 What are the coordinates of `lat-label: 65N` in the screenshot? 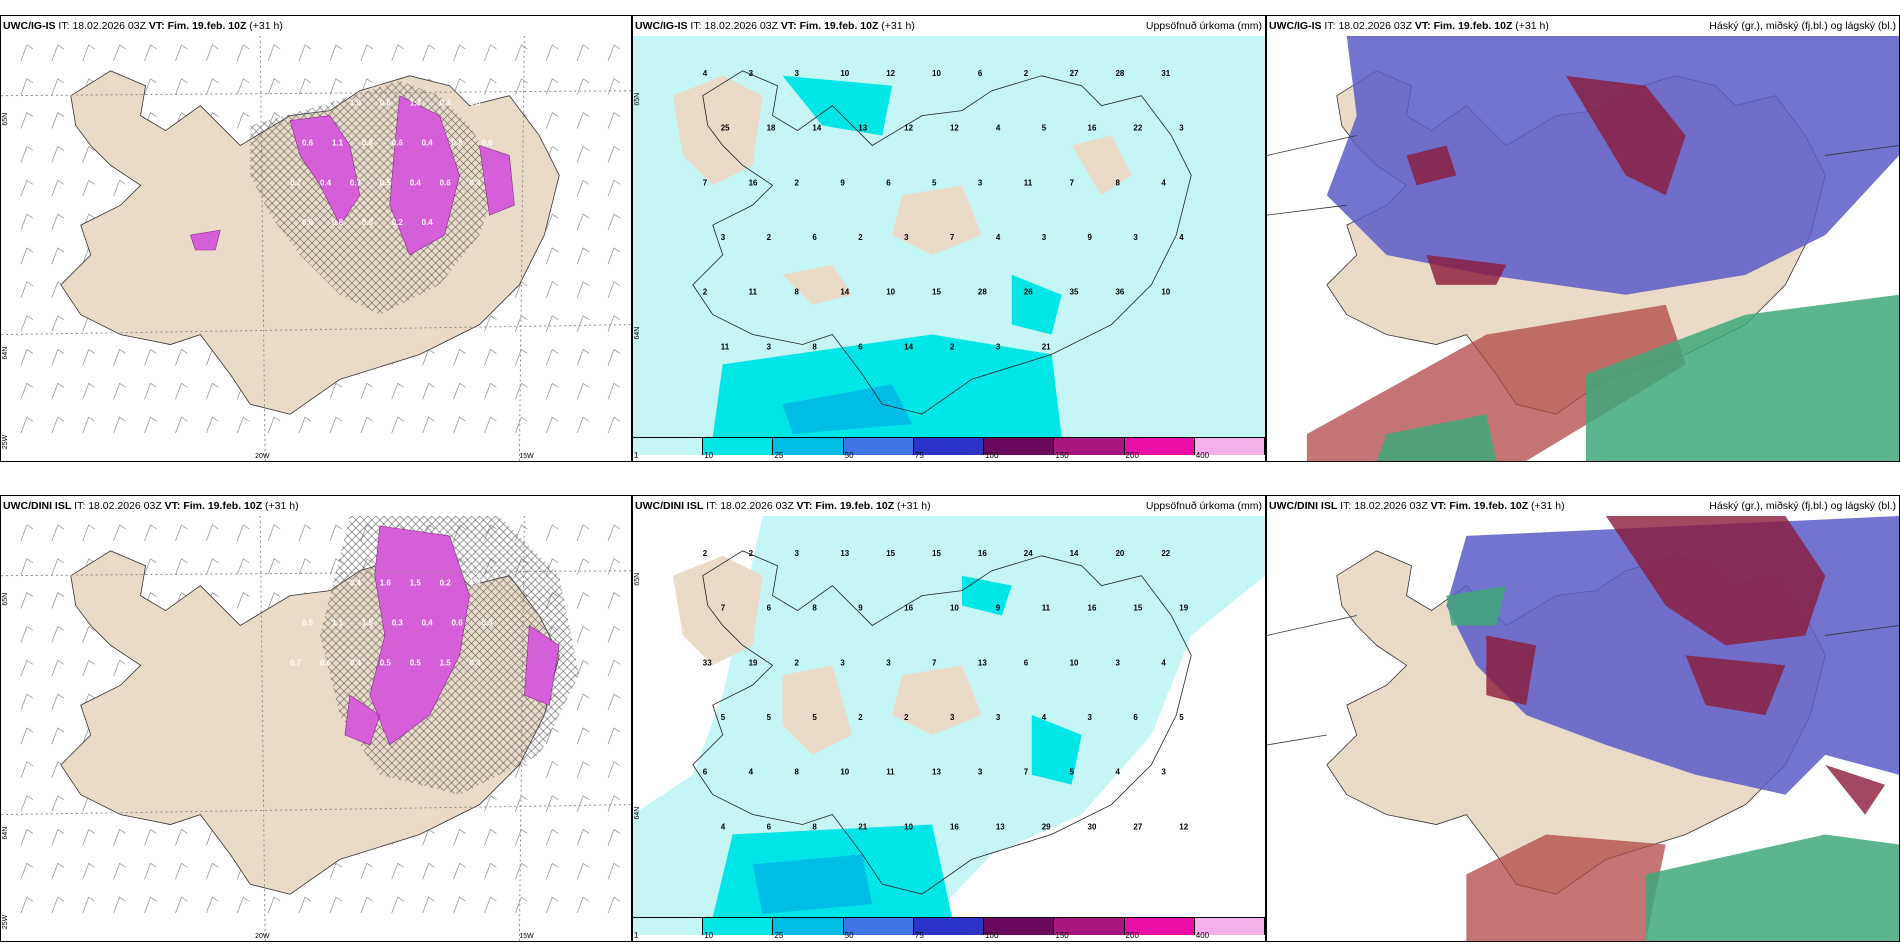 It's located at (637, 99).